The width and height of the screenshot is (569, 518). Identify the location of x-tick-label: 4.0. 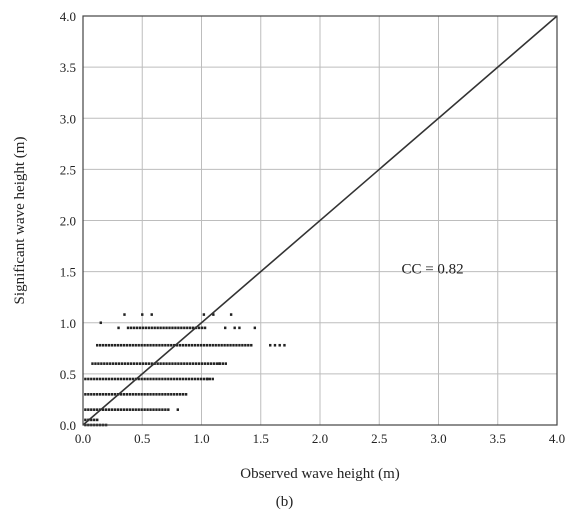
(557, 438).